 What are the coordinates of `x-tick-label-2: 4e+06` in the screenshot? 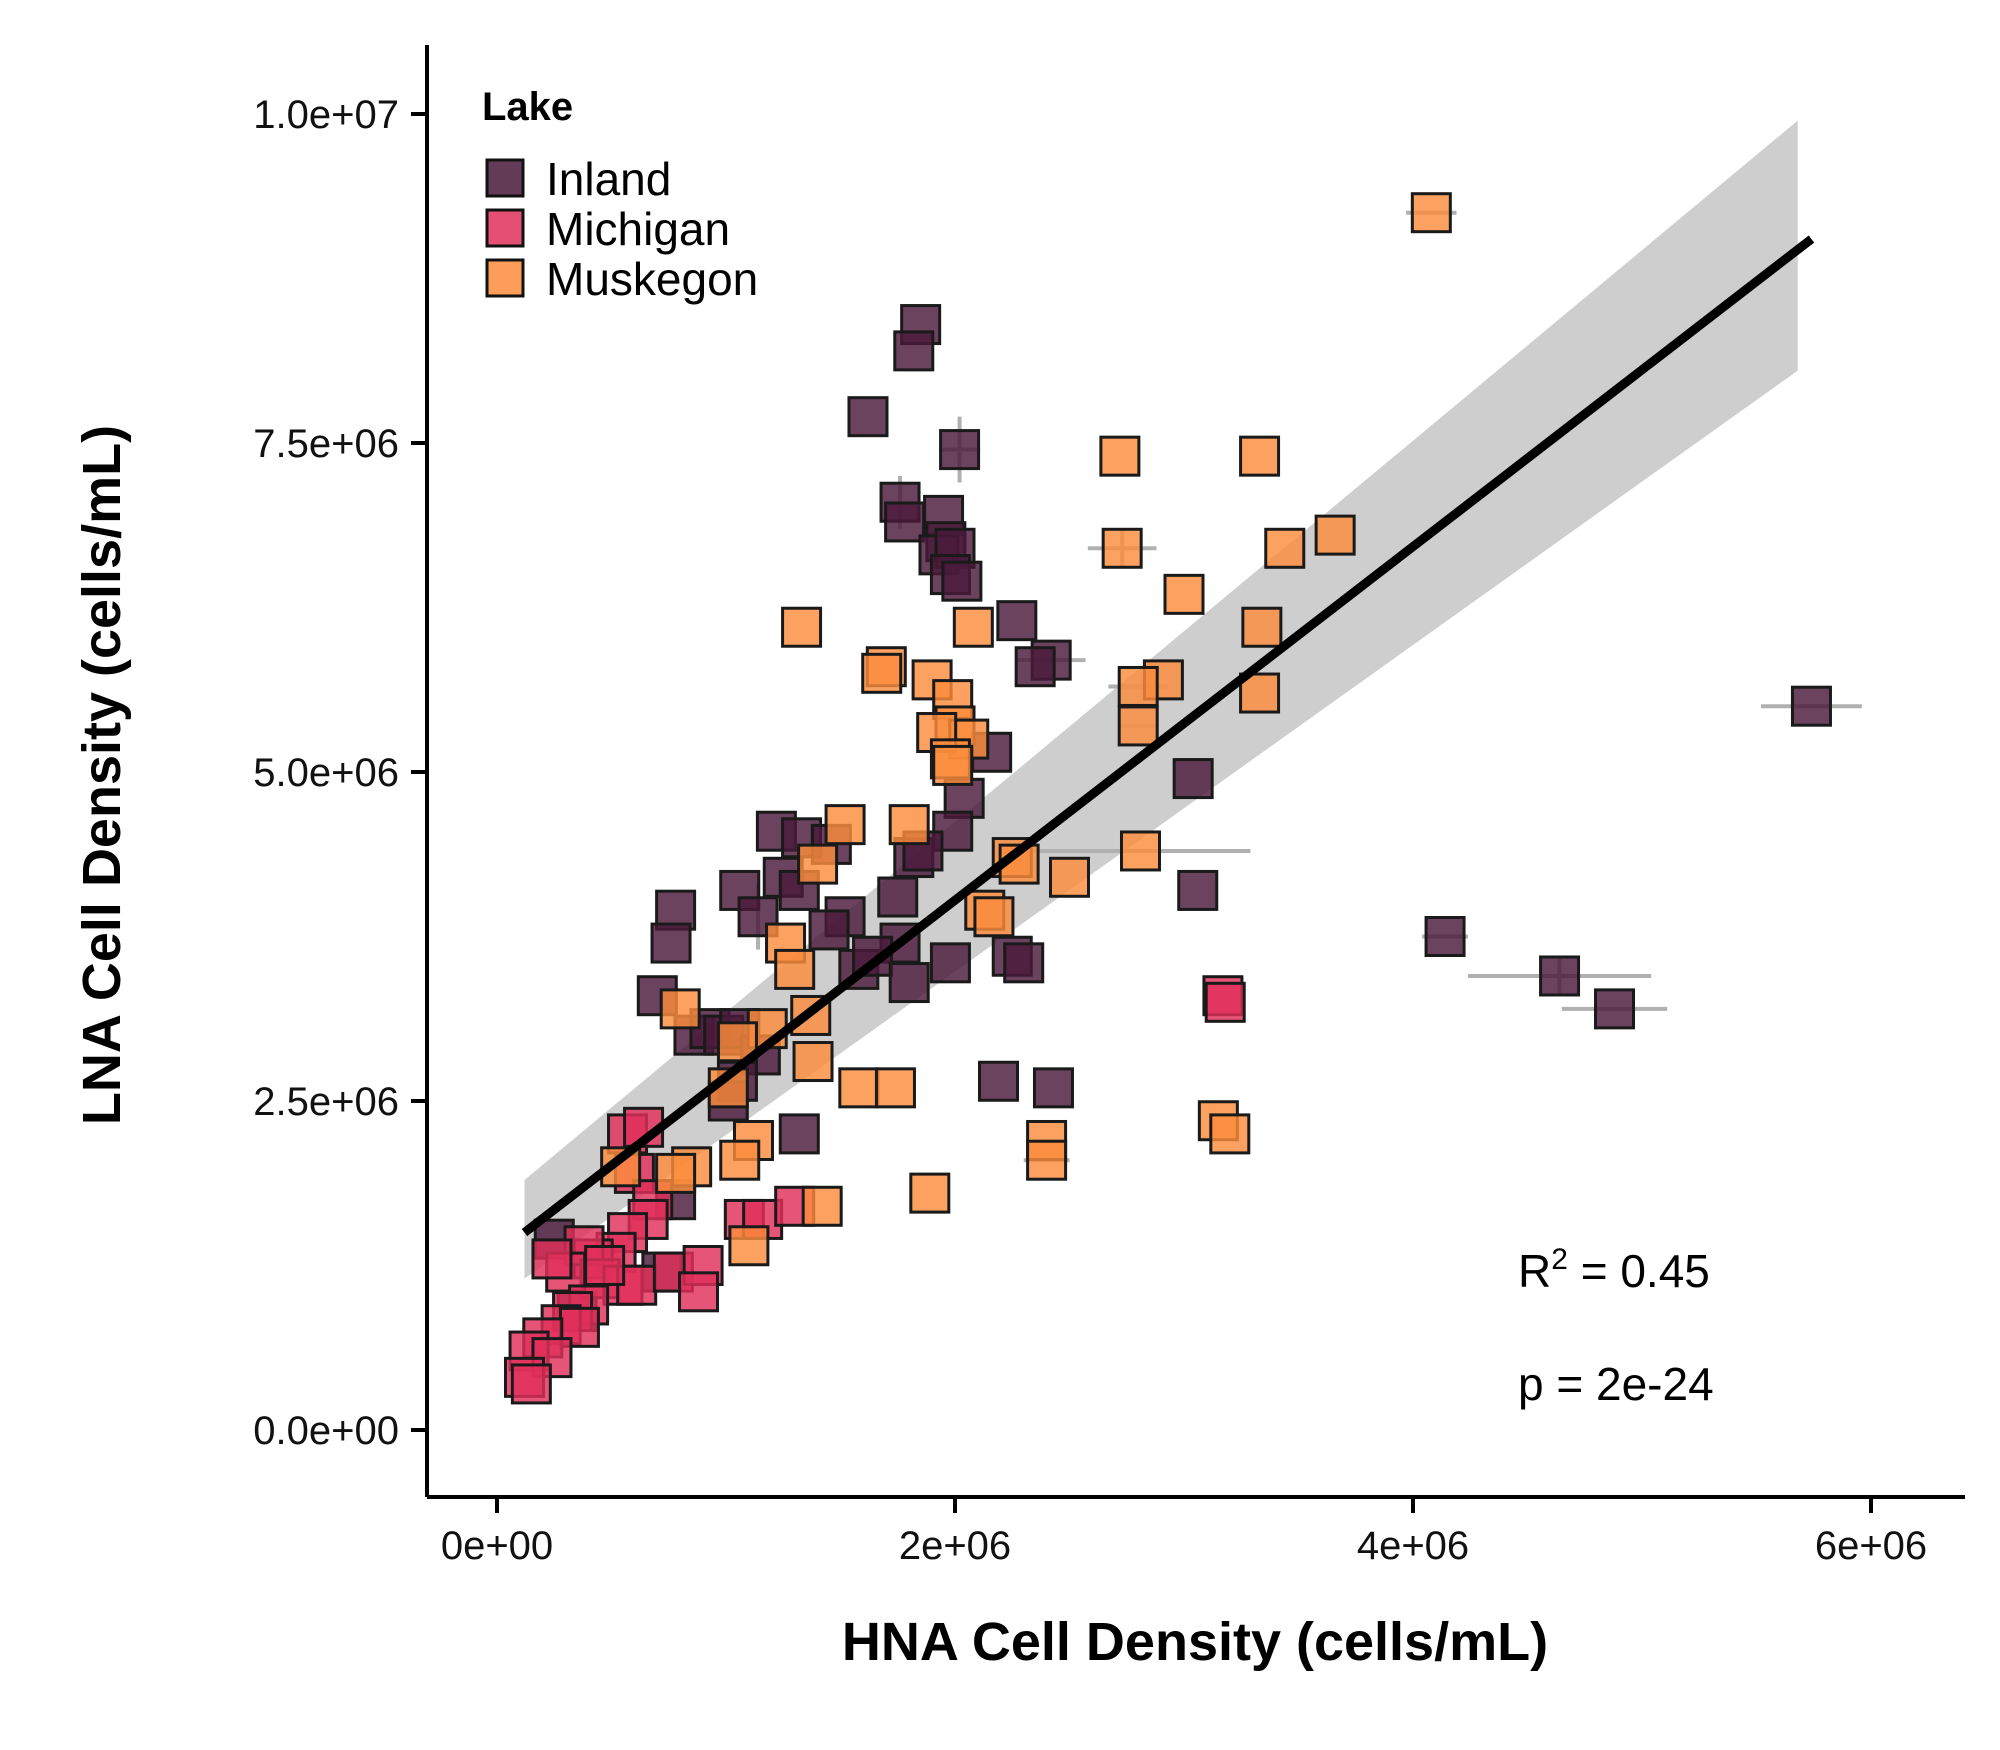 It's located at (1413, 1546).